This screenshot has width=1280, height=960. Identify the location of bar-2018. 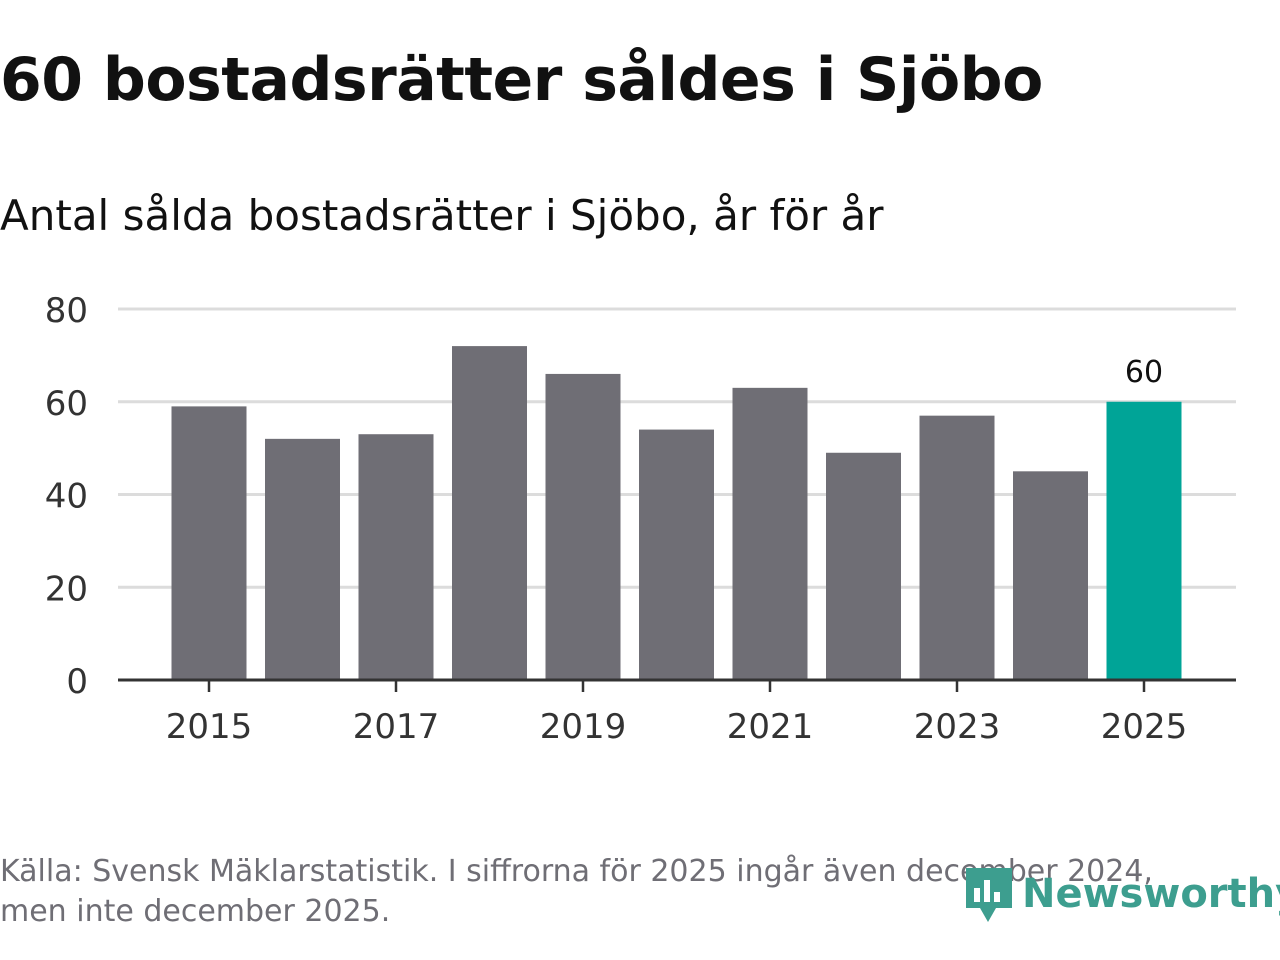
(489, 513).